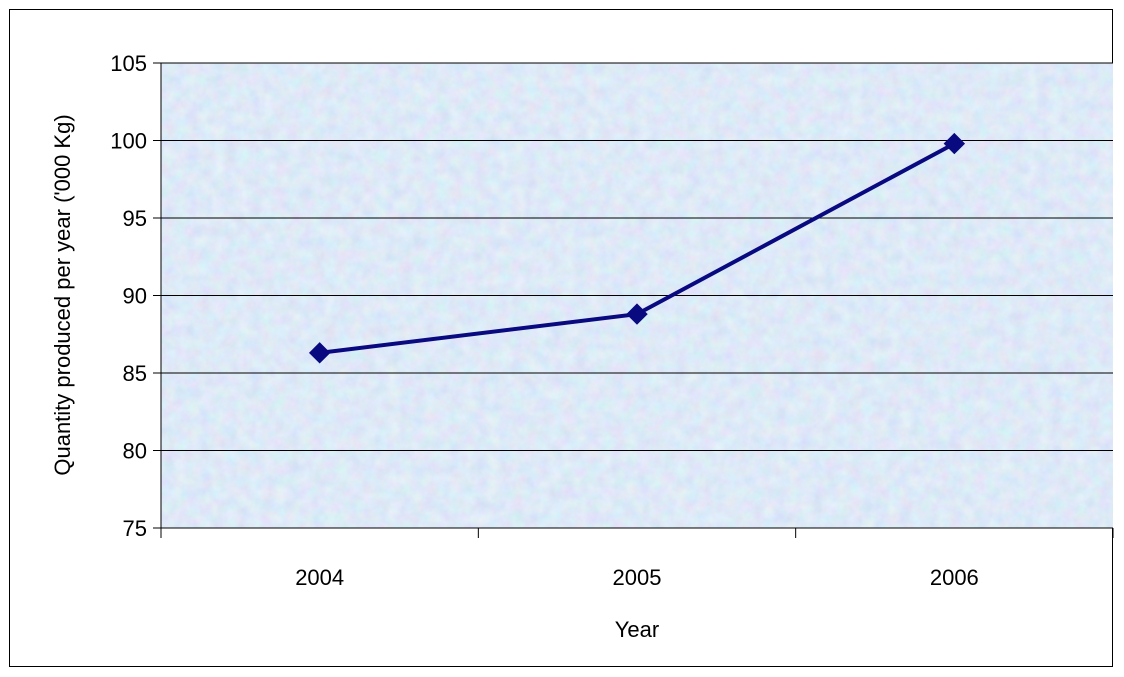 The height and width of the screenshot is (677, 1124). What do you see at coordinates (954, 577) in the screenshot?
I see `x-tick-label: 2006` at bounding box center [954, 577].